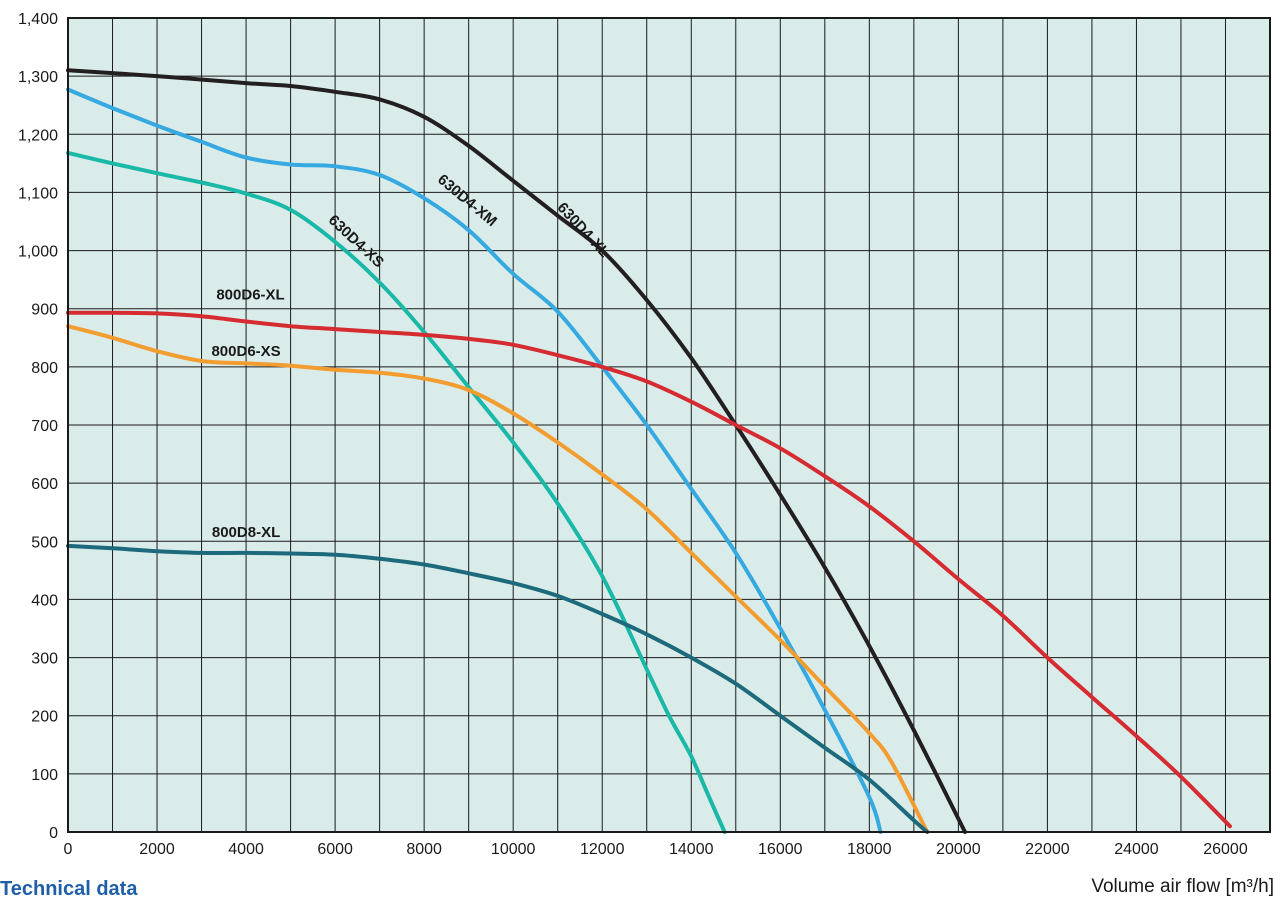 Image resolution: width=1282 pixels, height=901 pixels. Describe the element at coordinates (602, 849) in the screenshot. I see `x-tick-label: 12000` at that location.